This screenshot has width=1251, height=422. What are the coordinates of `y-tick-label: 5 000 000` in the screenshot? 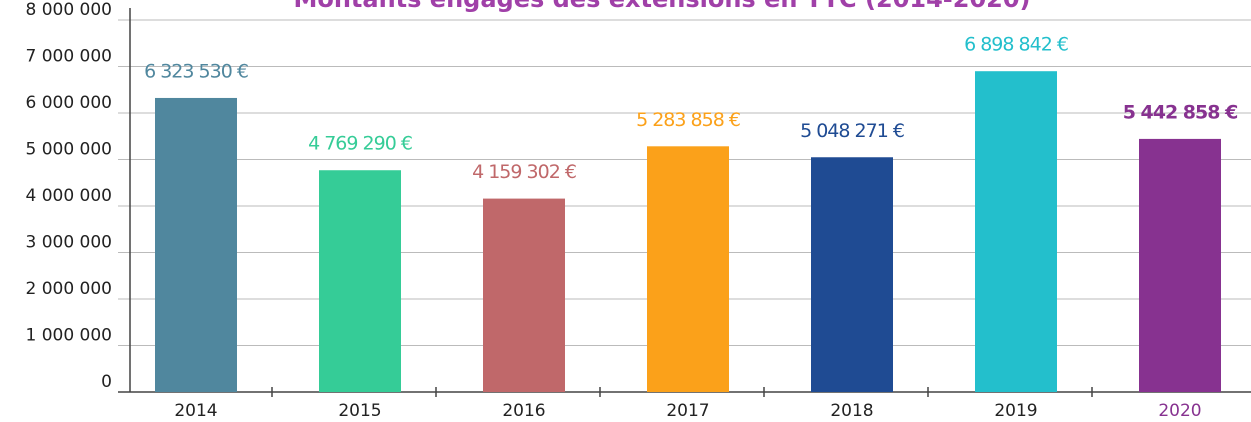 It's located at (68, 150).